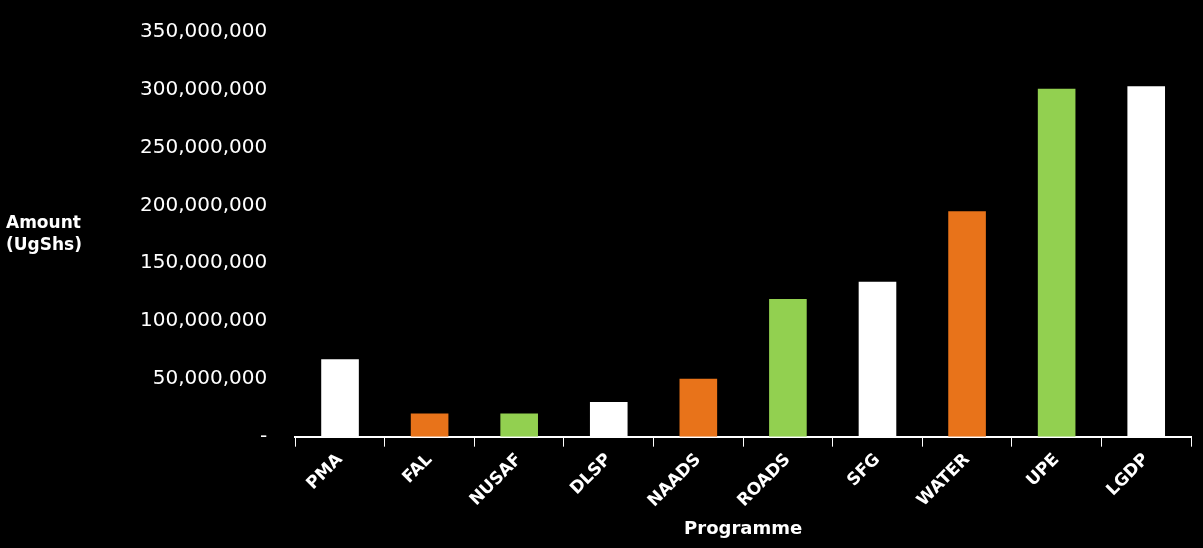 The image size is (1203, 548). Describe the element at coordinates (203, 319) in the screenshot. I see `y-tick-label: 100,000,000` at that location.